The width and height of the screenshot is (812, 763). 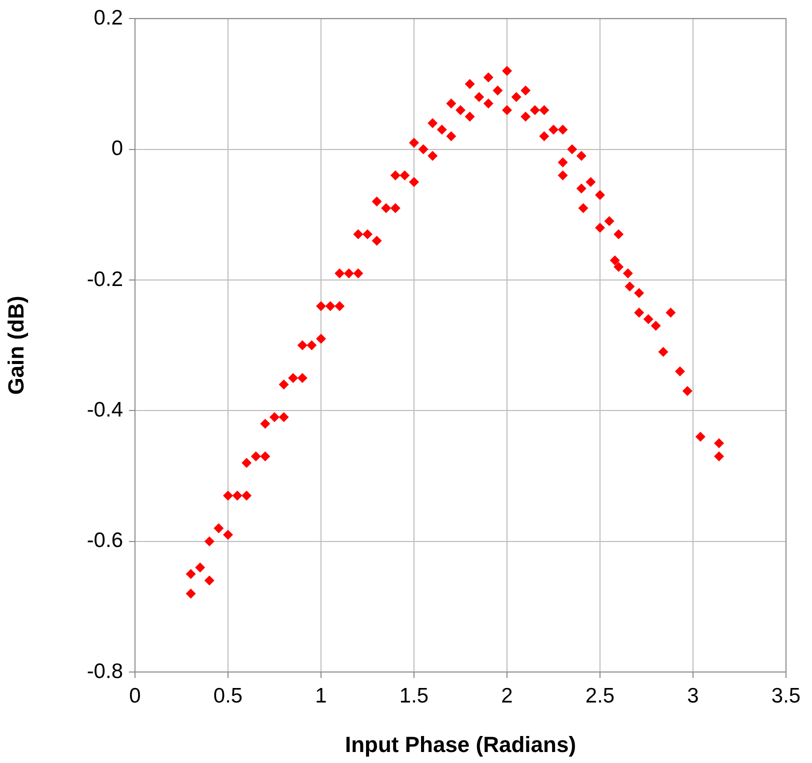 What do you see at coordinates (414, 696) in the screenshot?
I see `x-tick-label: 1.5` at bounding box center [414, 696].